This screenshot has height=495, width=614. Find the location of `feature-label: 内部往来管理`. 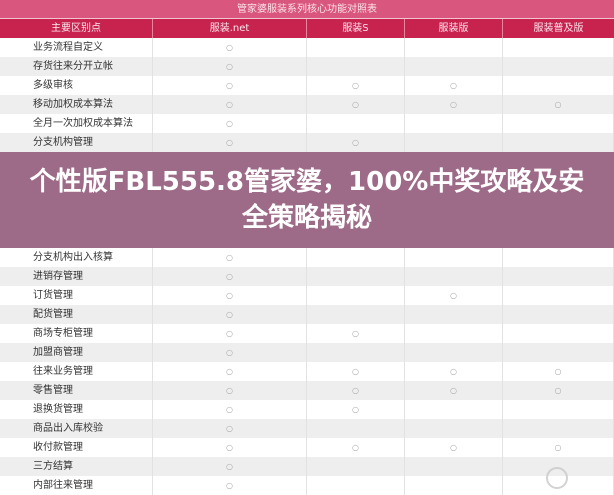

feature-label: 内部往来管理 is located at coordinates (76, 485).